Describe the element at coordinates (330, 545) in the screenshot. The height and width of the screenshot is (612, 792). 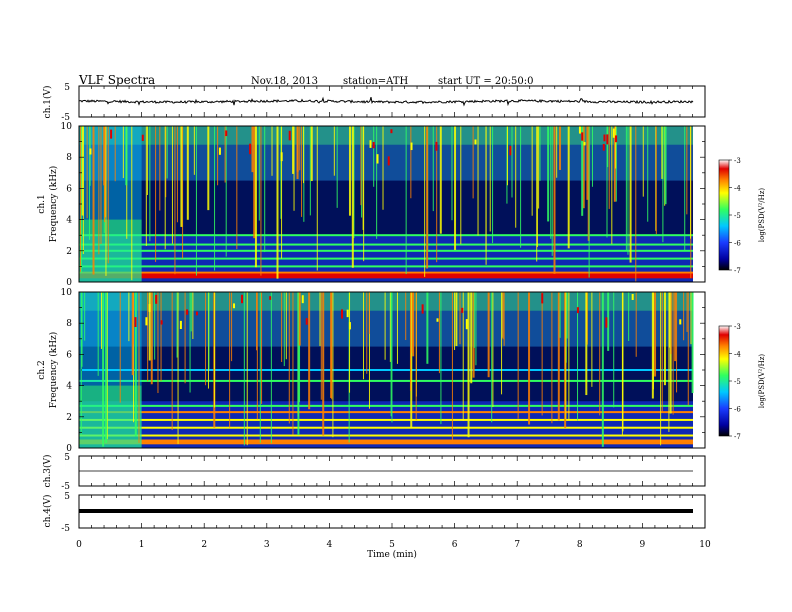
I see `x-tick-label: 4` at that location.